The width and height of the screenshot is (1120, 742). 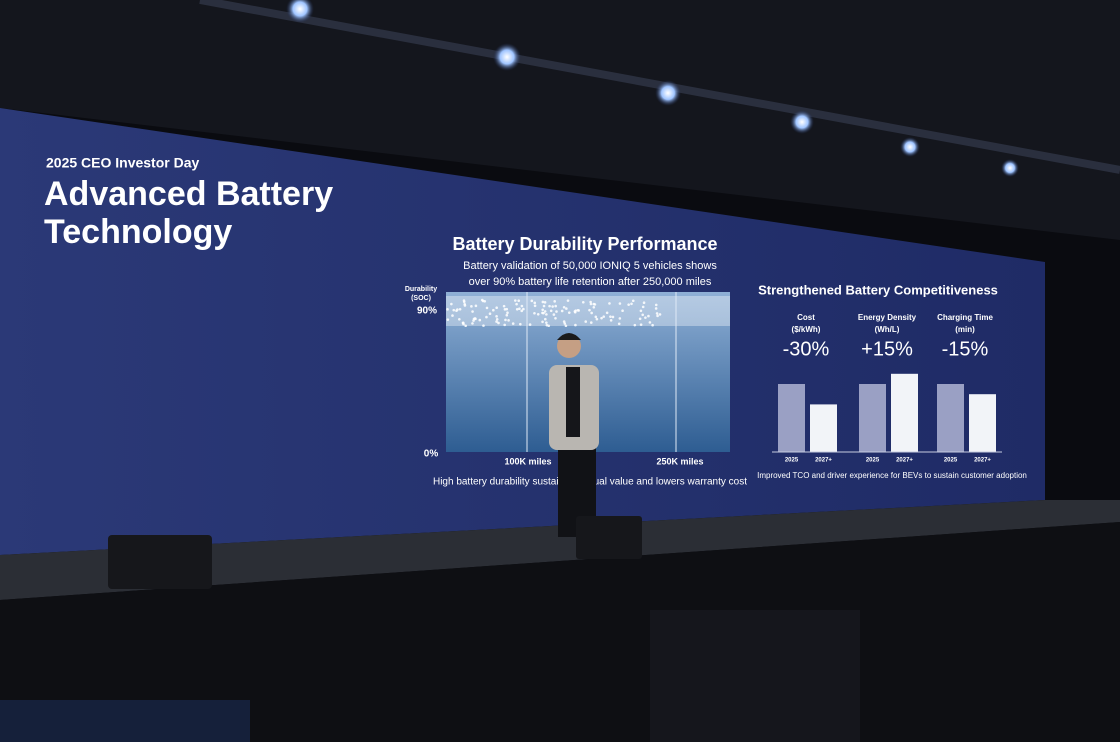 What do you see at coordinates (123, 163) in the screenshot?
I see `event-label: 2025 CEO Investor Day` at bounding box center [123, 163].